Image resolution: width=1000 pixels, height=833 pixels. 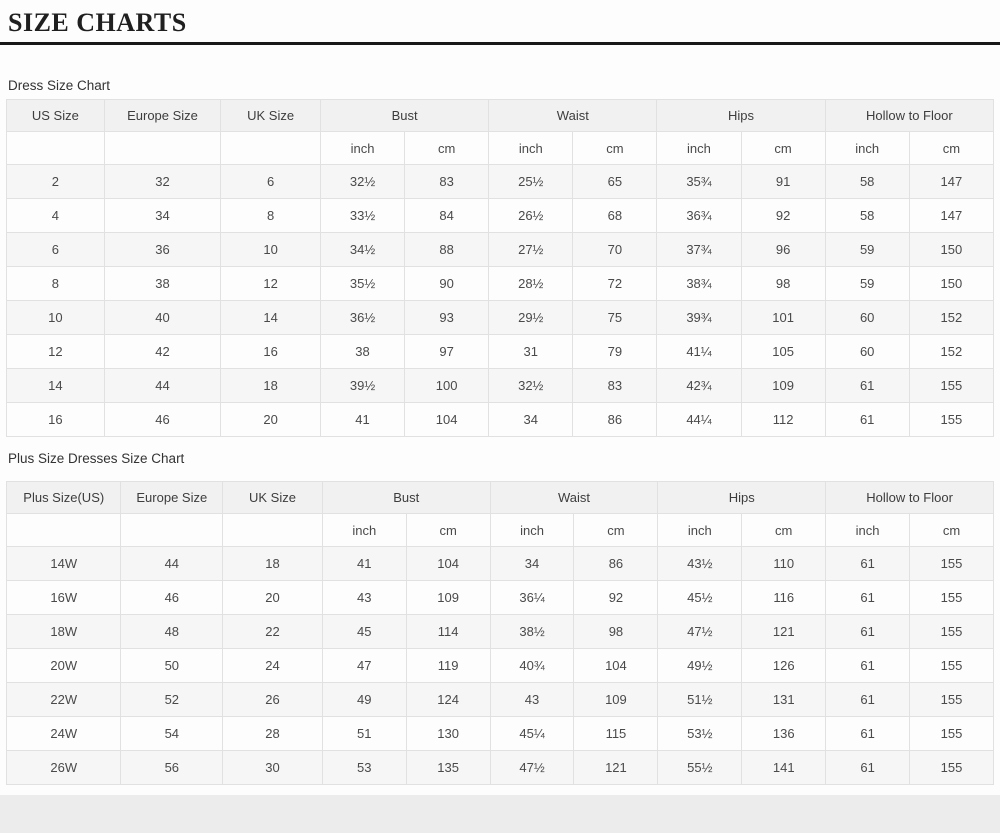 What do you see at coordinates (272, 665) in the screenshot?
I see `measurement-cell: 24` at bounding box center [272, 665].